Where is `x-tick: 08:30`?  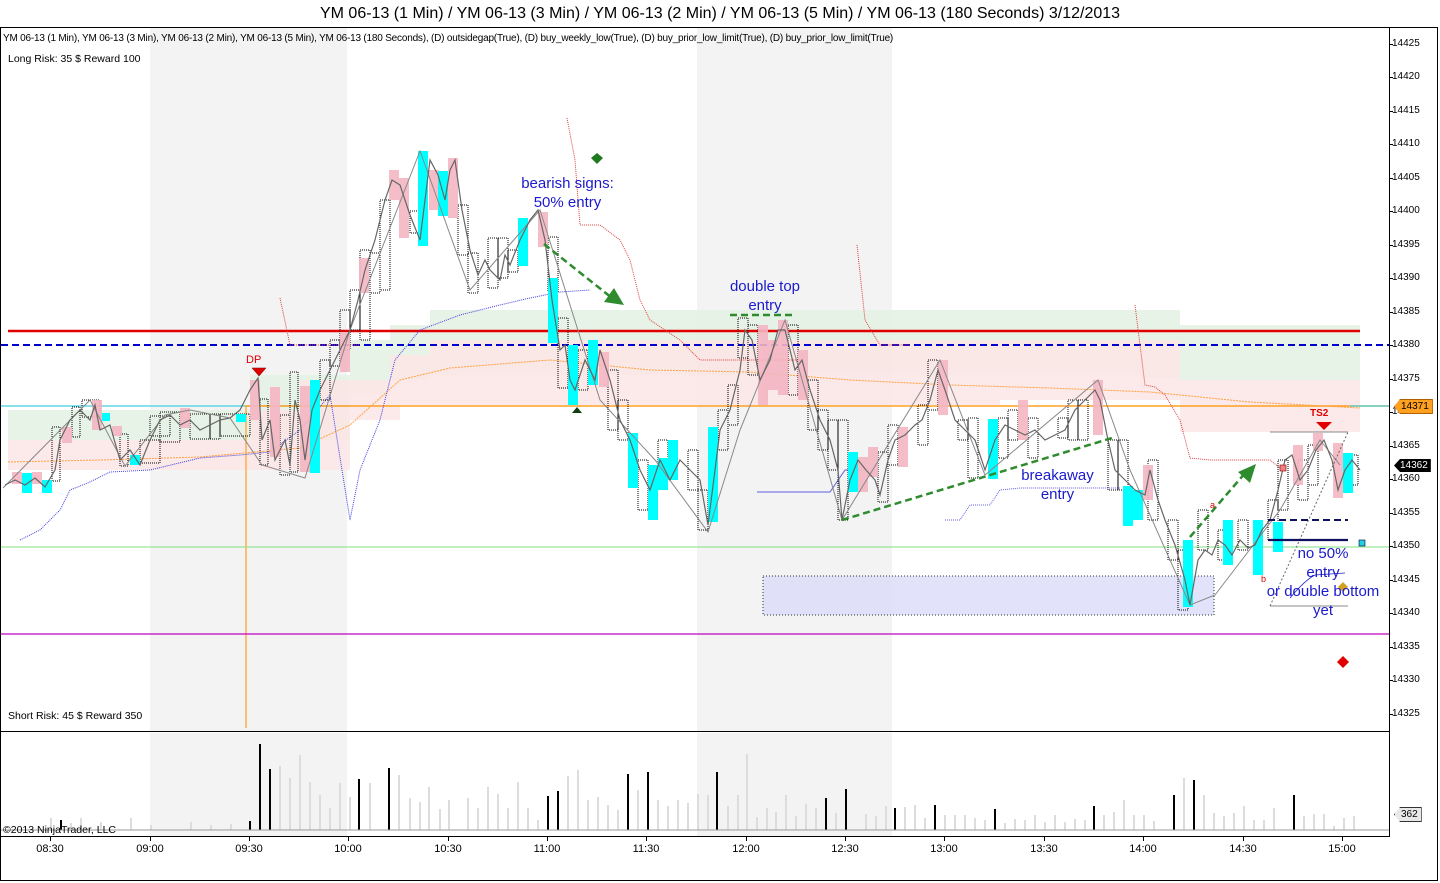
x-tick: 08:30 is located at coordinates (50, 849).